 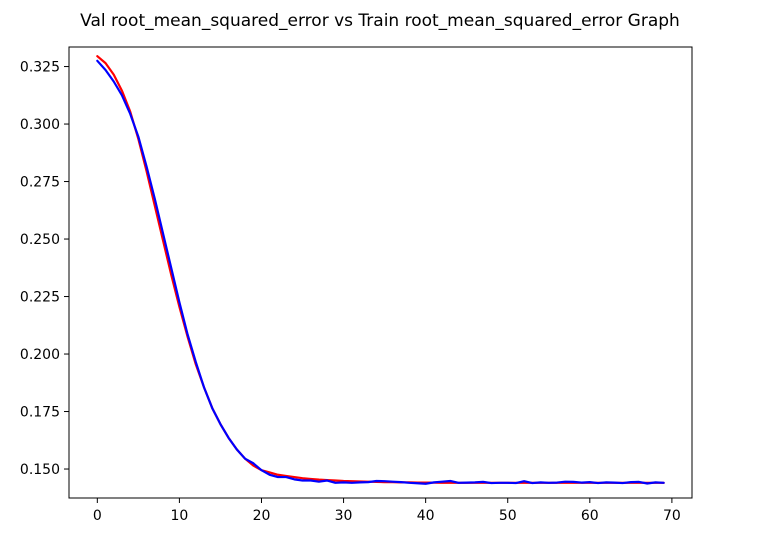 I want to click on y-tick-label: 0.275, so click(x=40, y=183).